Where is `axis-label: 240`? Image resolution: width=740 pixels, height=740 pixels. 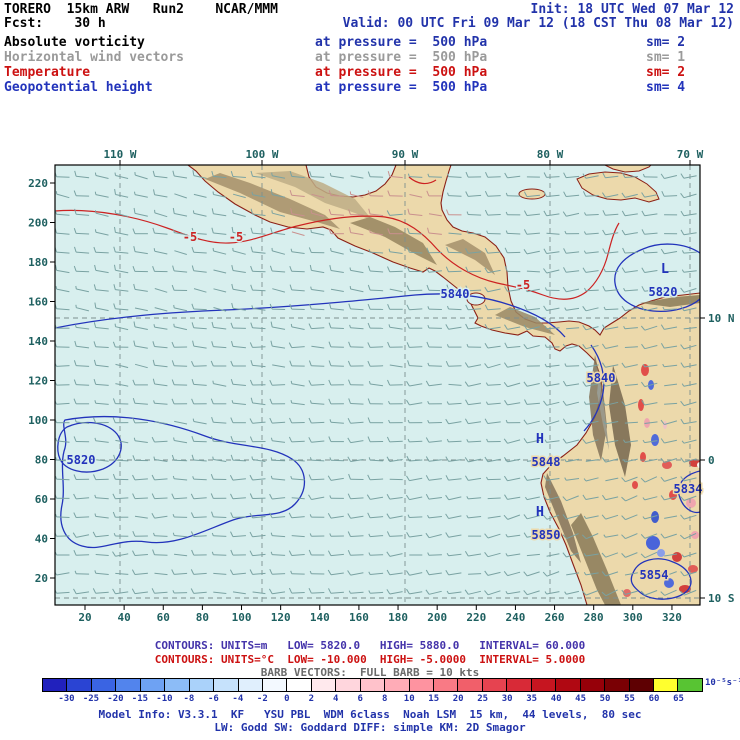 axis-label: 240 is located at coordinates (515, 617).